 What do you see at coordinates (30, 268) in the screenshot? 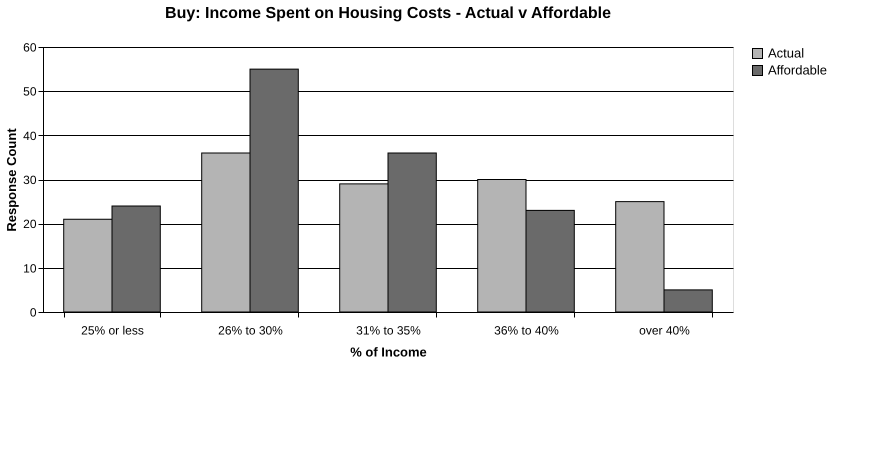
I see `y-tick-label: 10` at bounding box center [30, 268].